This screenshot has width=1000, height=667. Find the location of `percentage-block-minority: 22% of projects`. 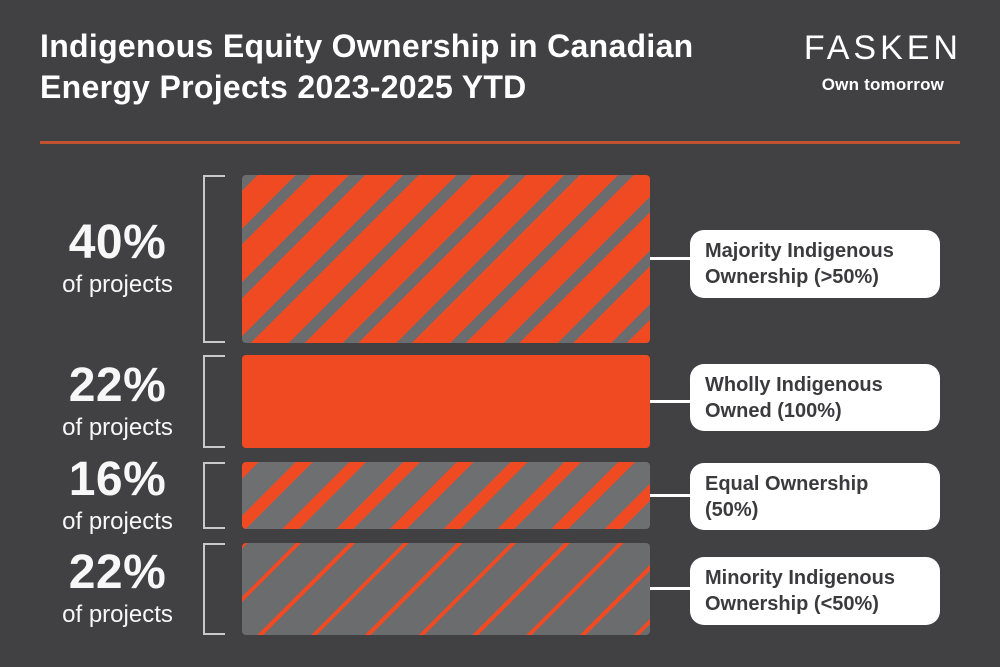

percentage-block-minority: 22% of projects is located at coordinates (117, 589).